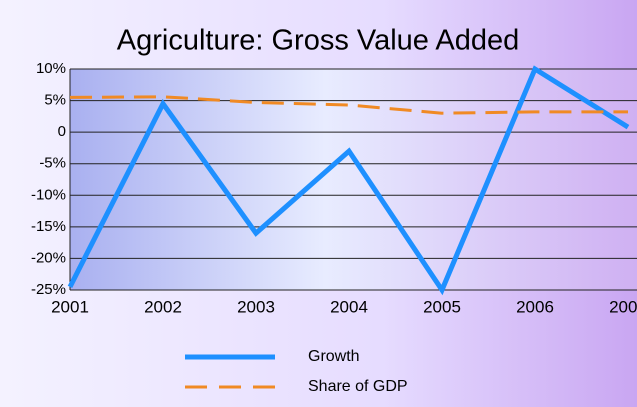 The height and width of the screenshot is (407, 637). What do you see at coordinates (535, 306) in the screenshot?
I see `x-tick-label: 2006` at bounding box center [535, 306].